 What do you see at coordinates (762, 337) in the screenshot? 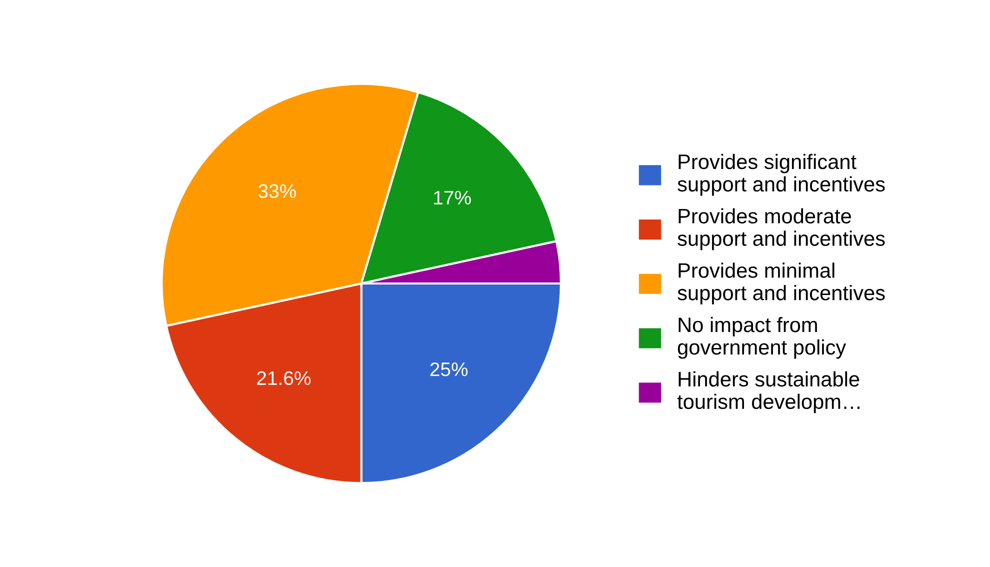
I see `legend-label: No impact from government policy` at bounding box center [762, 337].